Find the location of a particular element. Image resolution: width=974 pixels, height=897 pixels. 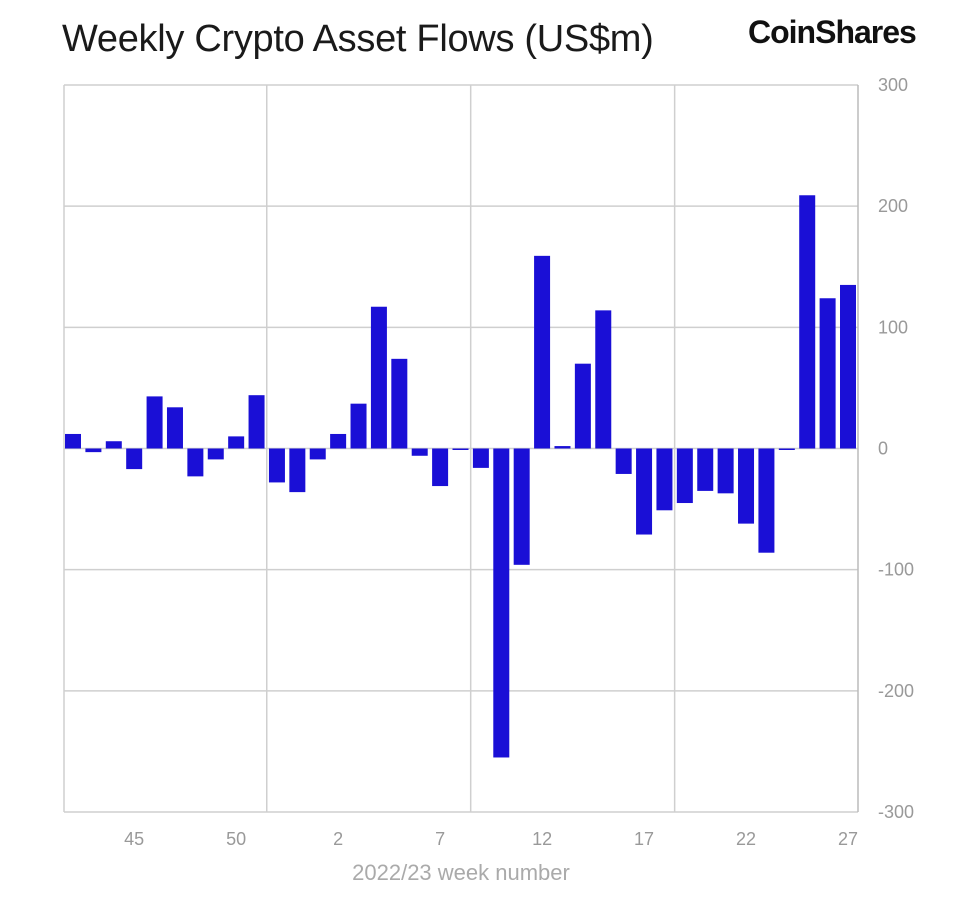

chart-title: Weekly Crypto Asset Flows (US$m) is located at coordinates (358, 39).